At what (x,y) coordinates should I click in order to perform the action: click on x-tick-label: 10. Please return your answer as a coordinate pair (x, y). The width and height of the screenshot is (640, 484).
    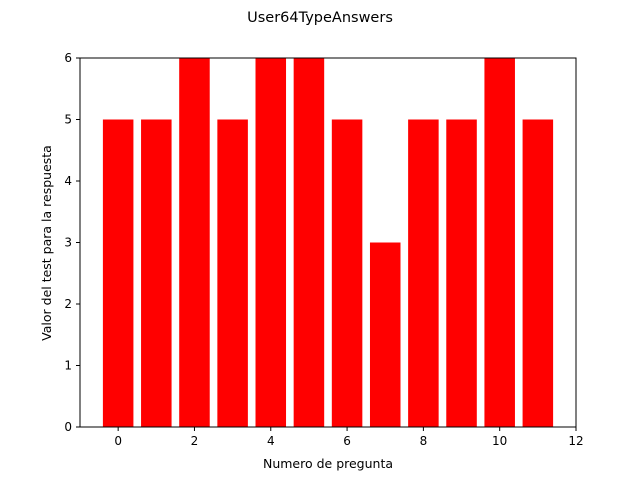
    Looking at the image, I should click on (499, 441).